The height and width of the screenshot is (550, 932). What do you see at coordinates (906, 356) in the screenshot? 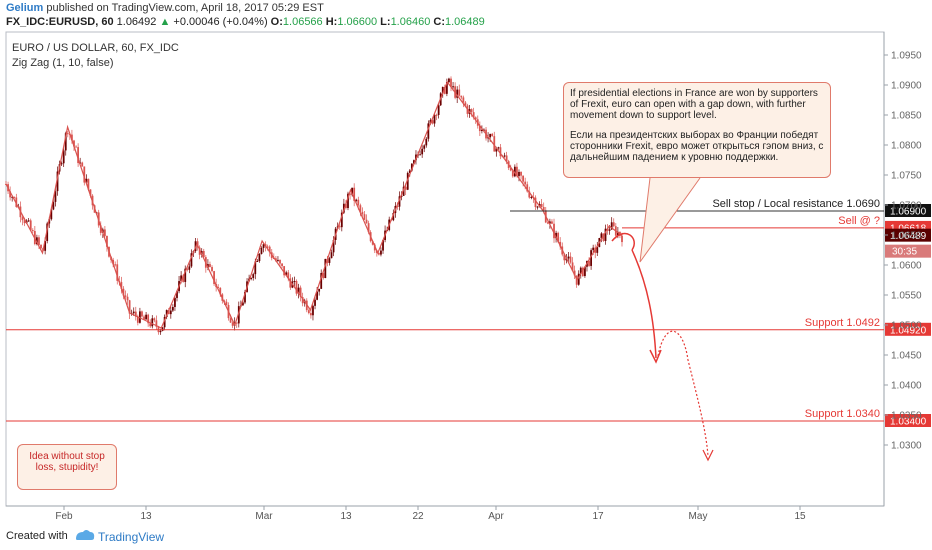
I see `price-tick-label: 1.0450` at bounding box center [906, 356].